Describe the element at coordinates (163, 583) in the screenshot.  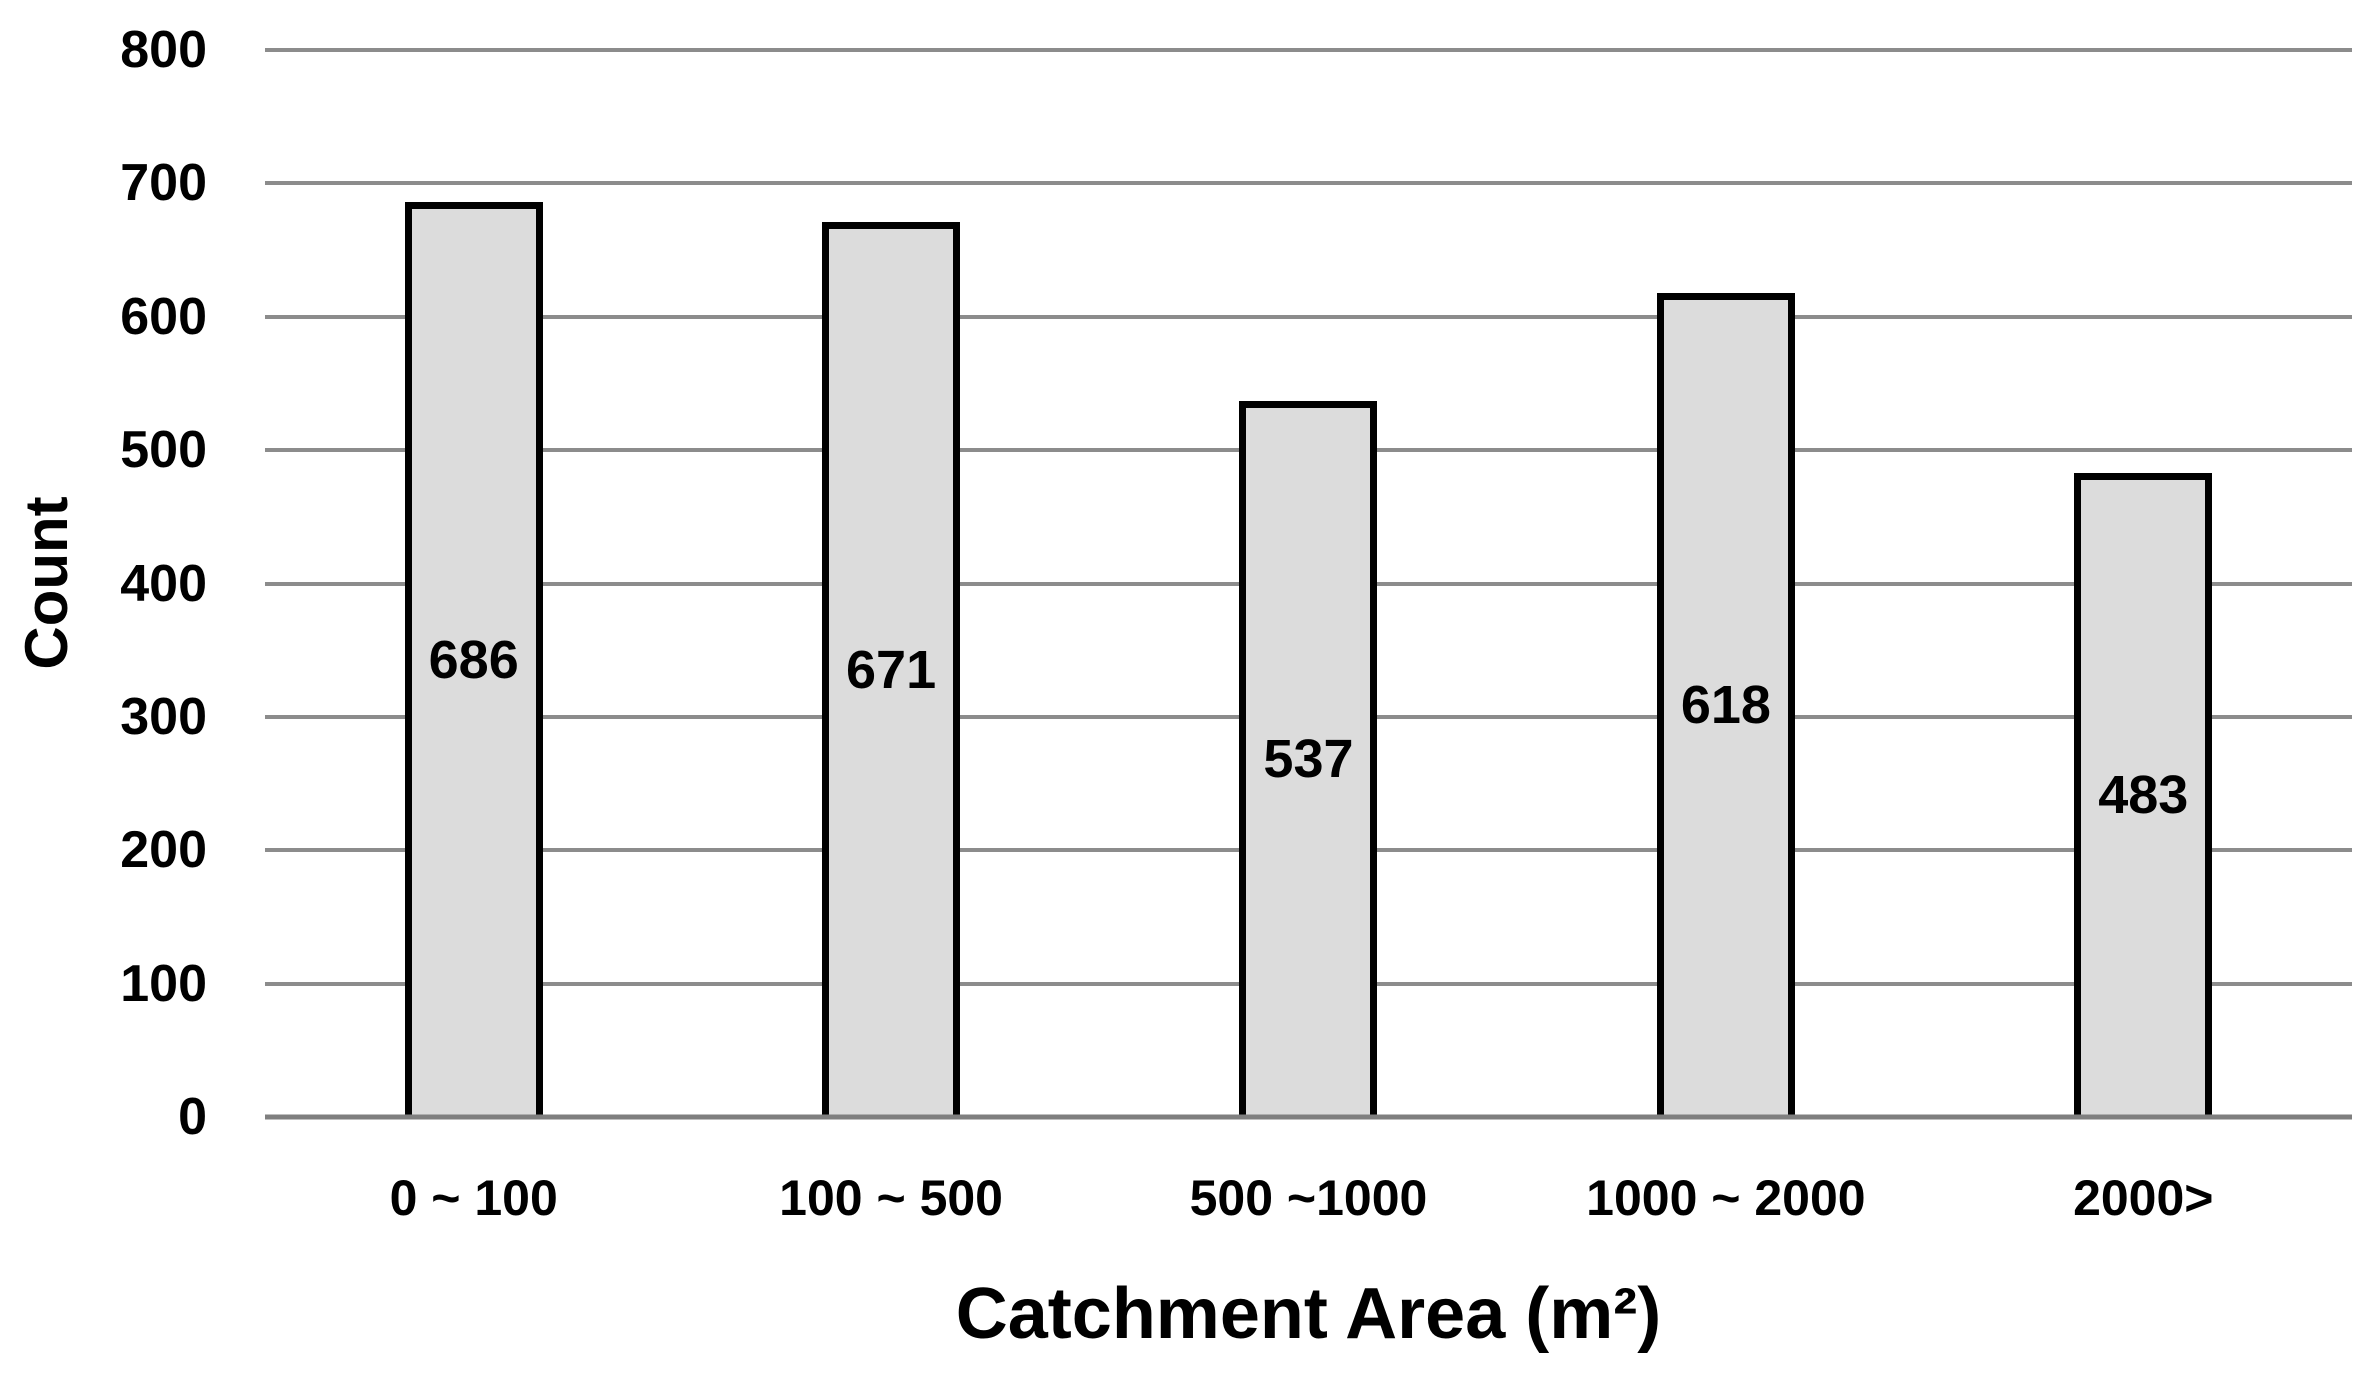
I see `y-tick-label: 400` at that location.